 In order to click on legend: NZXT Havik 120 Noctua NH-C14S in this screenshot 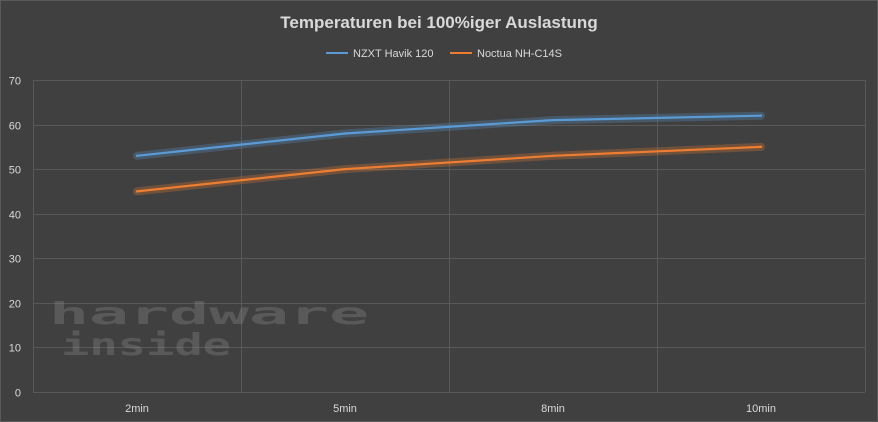, I will do `click(444, 54)`.